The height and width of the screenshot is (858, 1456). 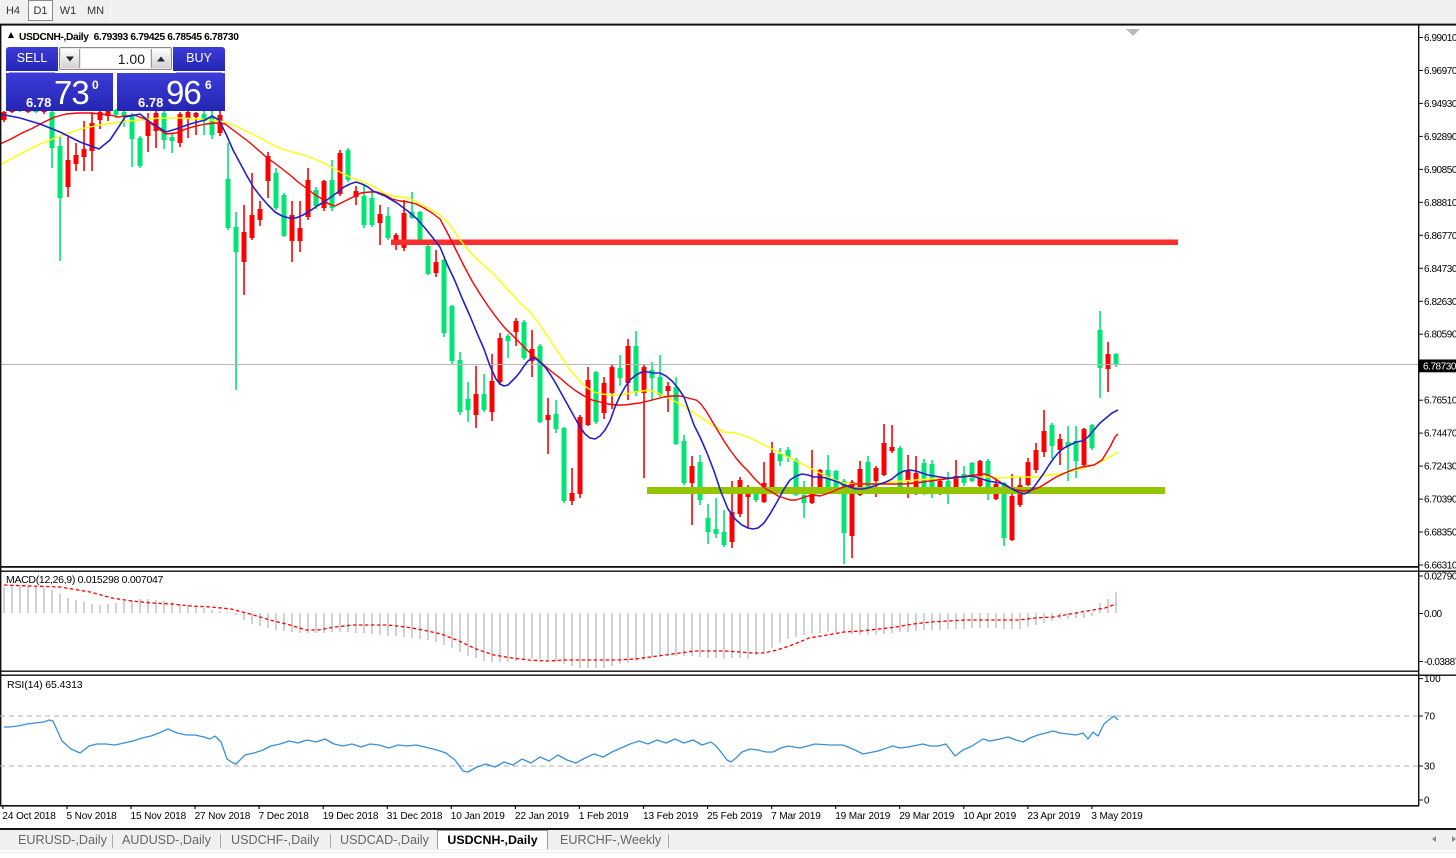 What do you see at coordinates (1439, 366) in the screenshot?
I see `svg-text: 6.78730` at bounding box center [1439, 366].